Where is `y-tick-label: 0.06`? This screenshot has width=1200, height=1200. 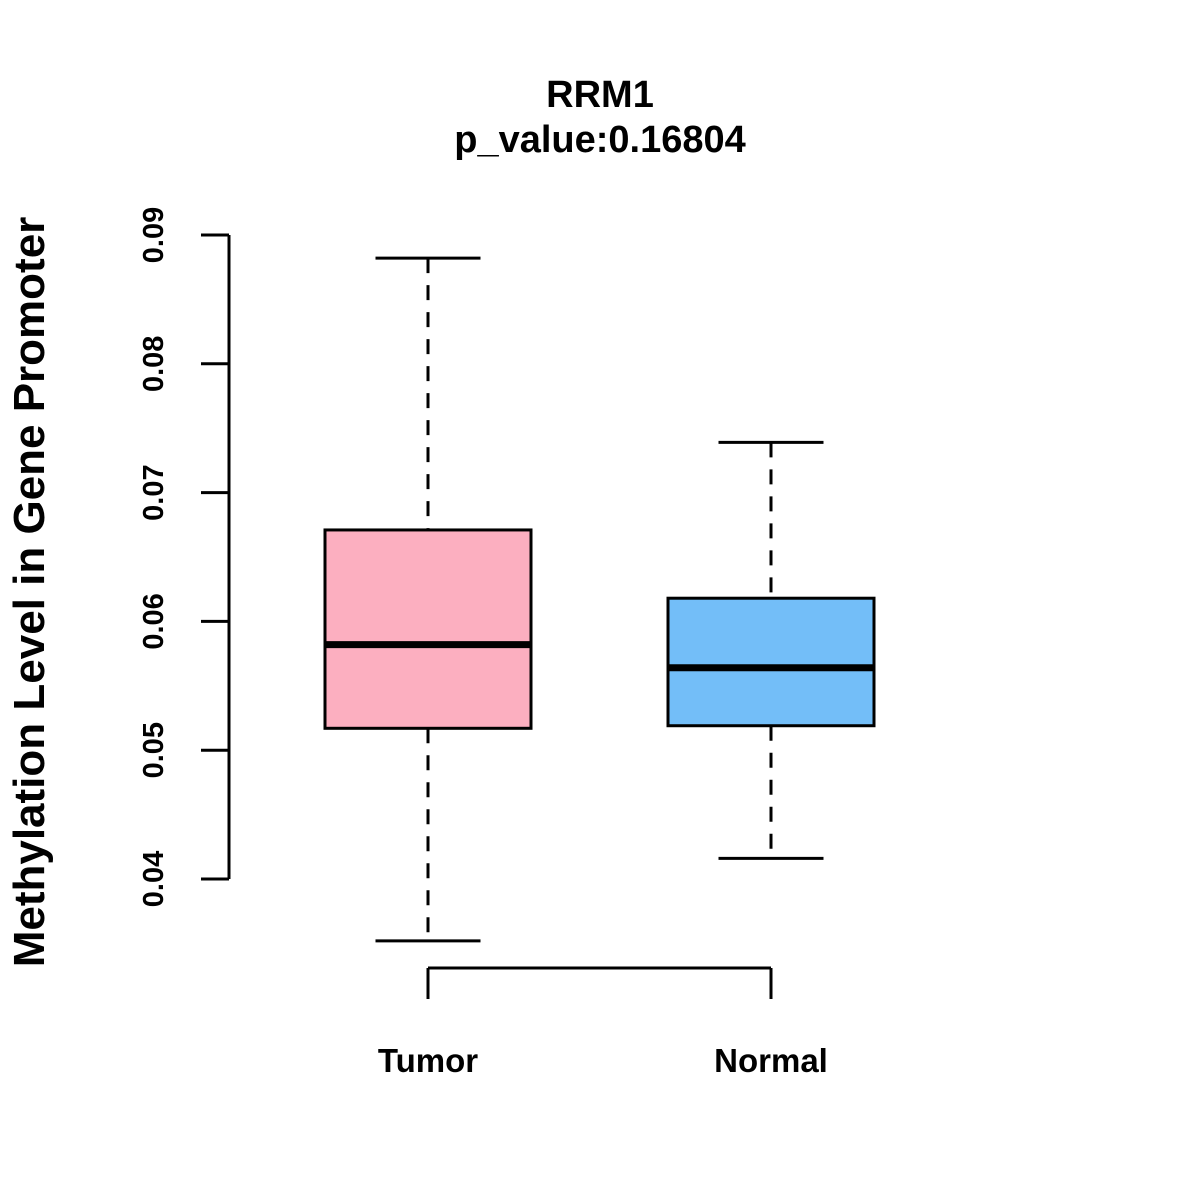
y-tick-label: 0.06 is located at coordinates (154, 621).